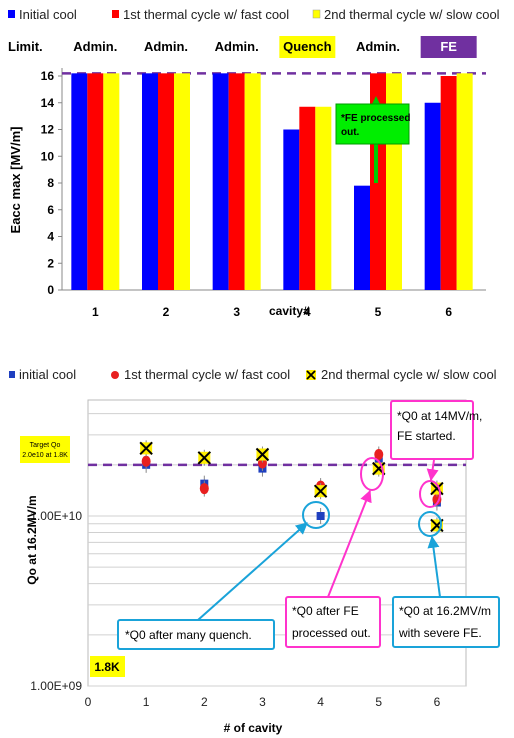 The image size is (514, 738). I want to click on legend-label-initial-cool: Initial cool, so click(48, 14).